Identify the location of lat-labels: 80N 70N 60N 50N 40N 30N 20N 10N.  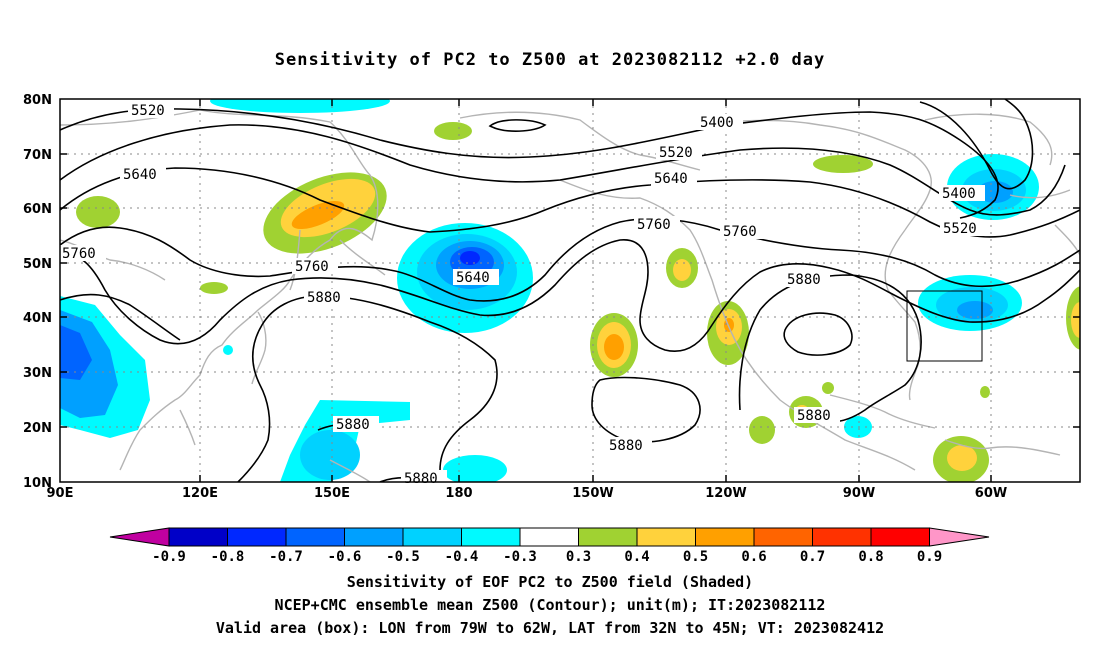
(37, 292).